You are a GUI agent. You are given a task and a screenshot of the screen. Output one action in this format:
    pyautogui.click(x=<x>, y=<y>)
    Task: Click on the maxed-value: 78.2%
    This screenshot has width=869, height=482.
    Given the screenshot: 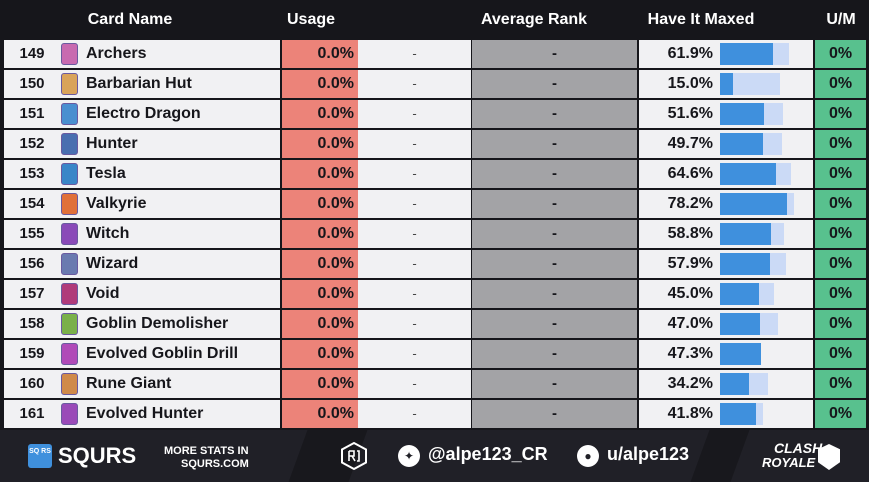 What is the action you would take?
    pyautogui.click(x=690, y=203)
    